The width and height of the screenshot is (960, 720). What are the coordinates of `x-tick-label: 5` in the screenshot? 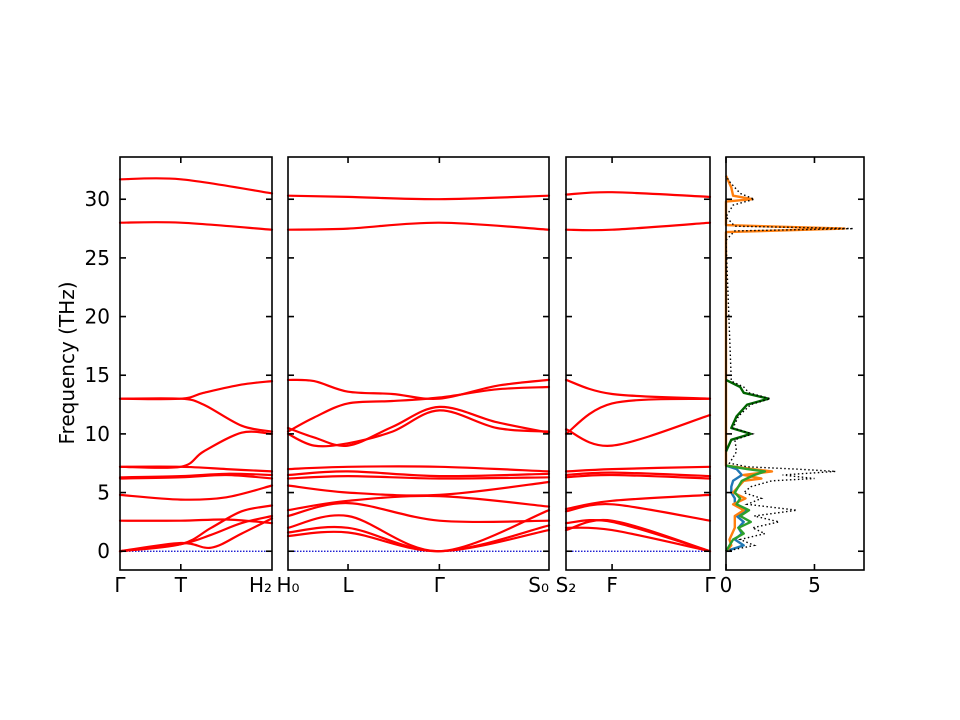 It's located at (814, 585).